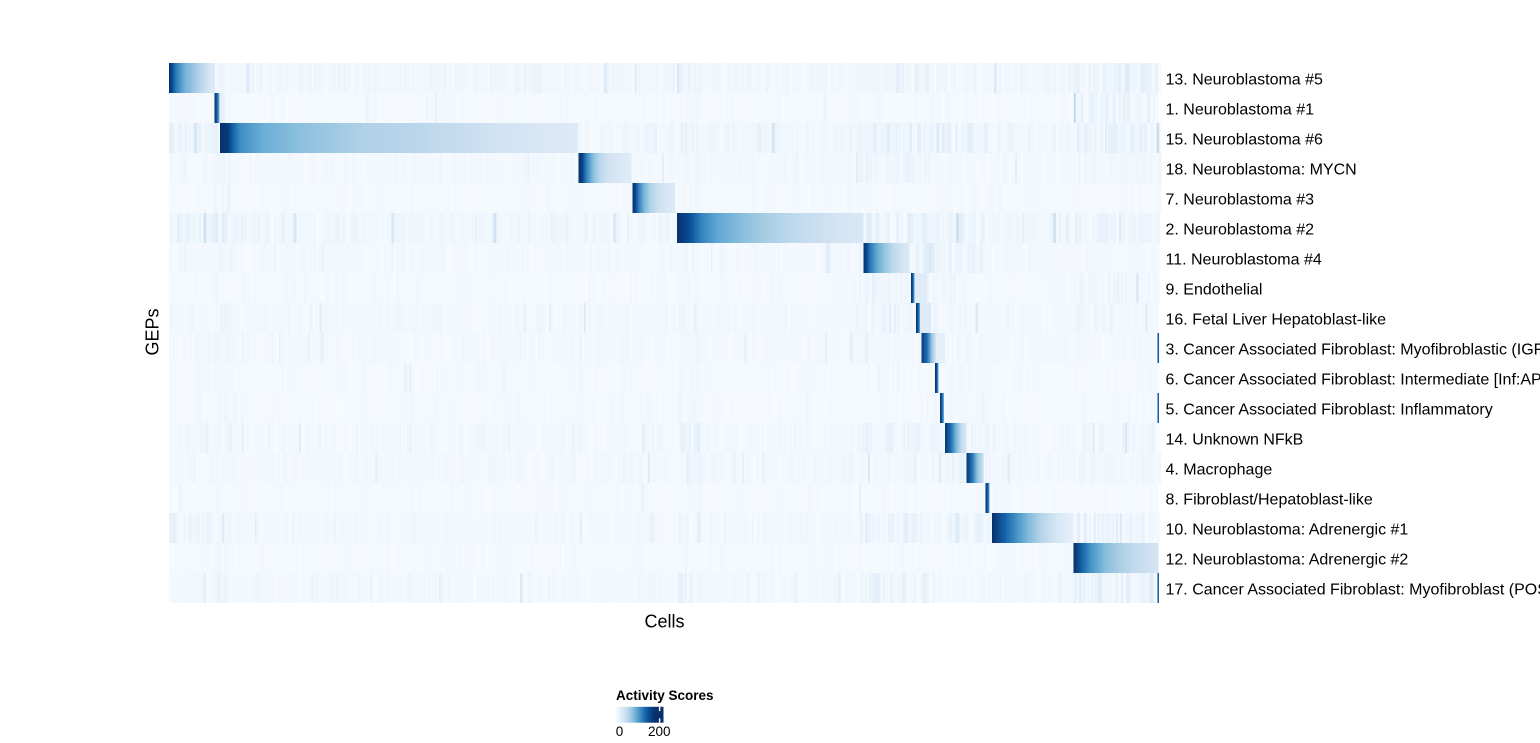 Image resolution: width=1540 pixels, height=743 pixels. Describe the element at coordinates (1276, 319) in the screenshot. I see `svg-text:16. Fetal Liver Hepatoblast-li: 16. Fetal Liver Hepatoblast-like` at that location.